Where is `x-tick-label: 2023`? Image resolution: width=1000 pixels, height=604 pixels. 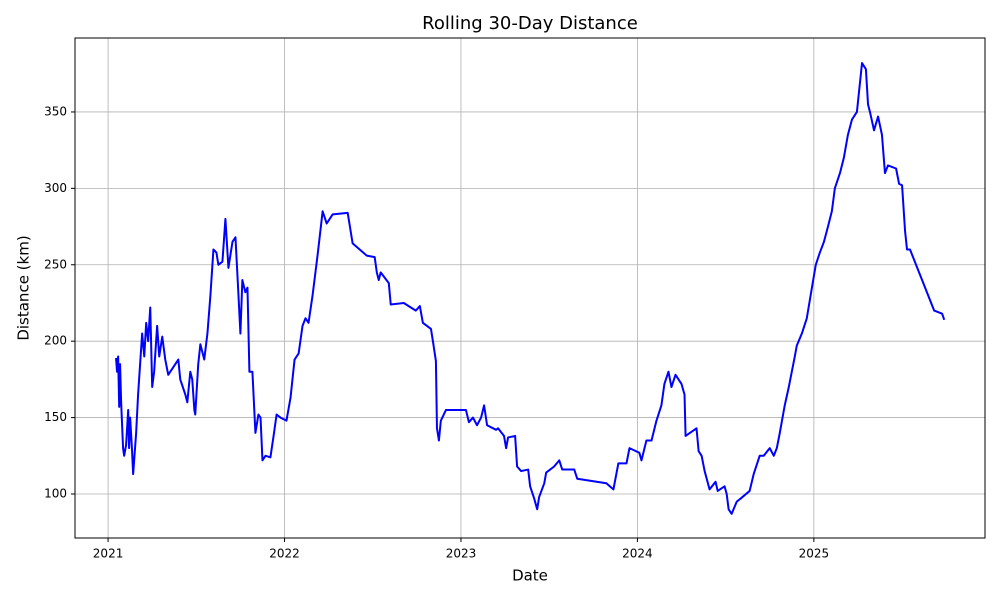
x-tick-label: 2023 is located at coordinates (461, 554).